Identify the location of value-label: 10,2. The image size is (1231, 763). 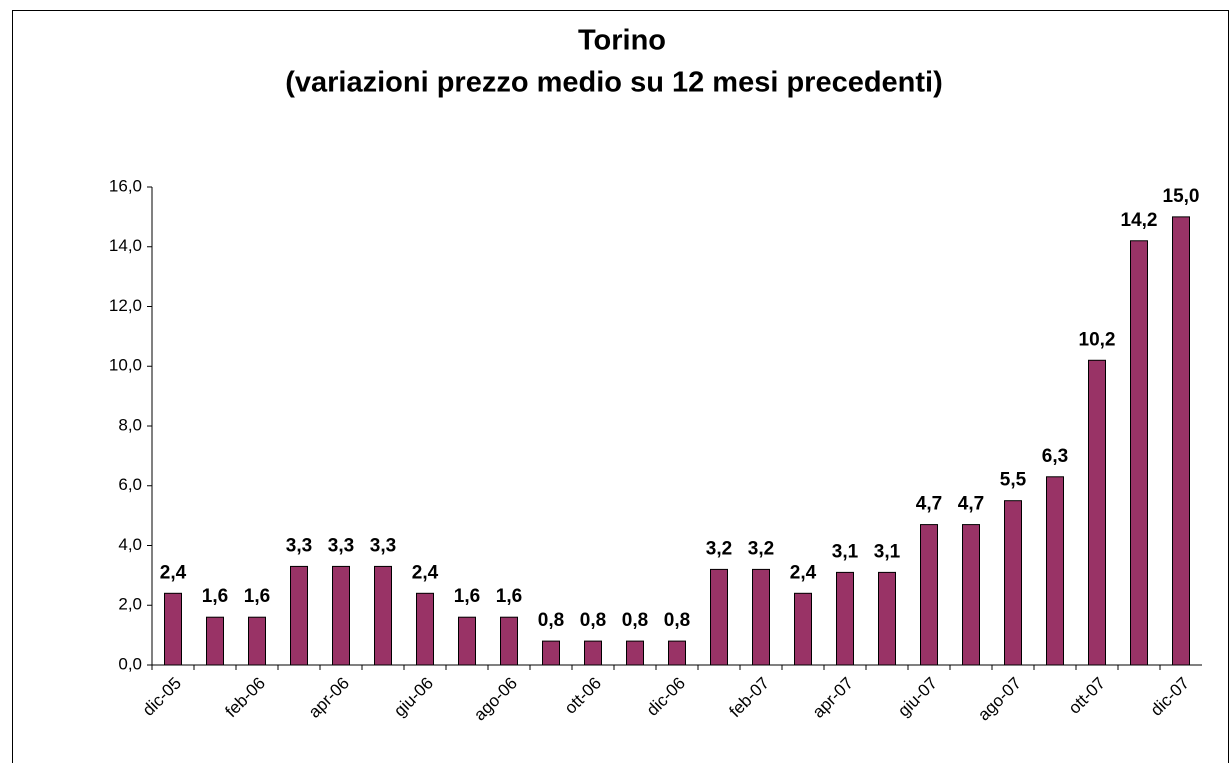
(1097, 339).